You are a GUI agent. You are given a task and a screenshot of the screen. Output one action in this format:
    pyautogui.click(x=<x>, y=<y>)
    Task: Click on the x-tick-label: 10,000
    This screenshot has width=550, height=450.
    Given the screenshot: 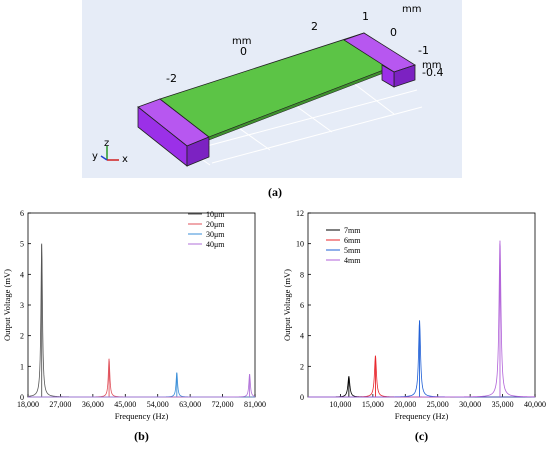 What is the action you would take?
    pyautogui.click(x=340, y=404)
    